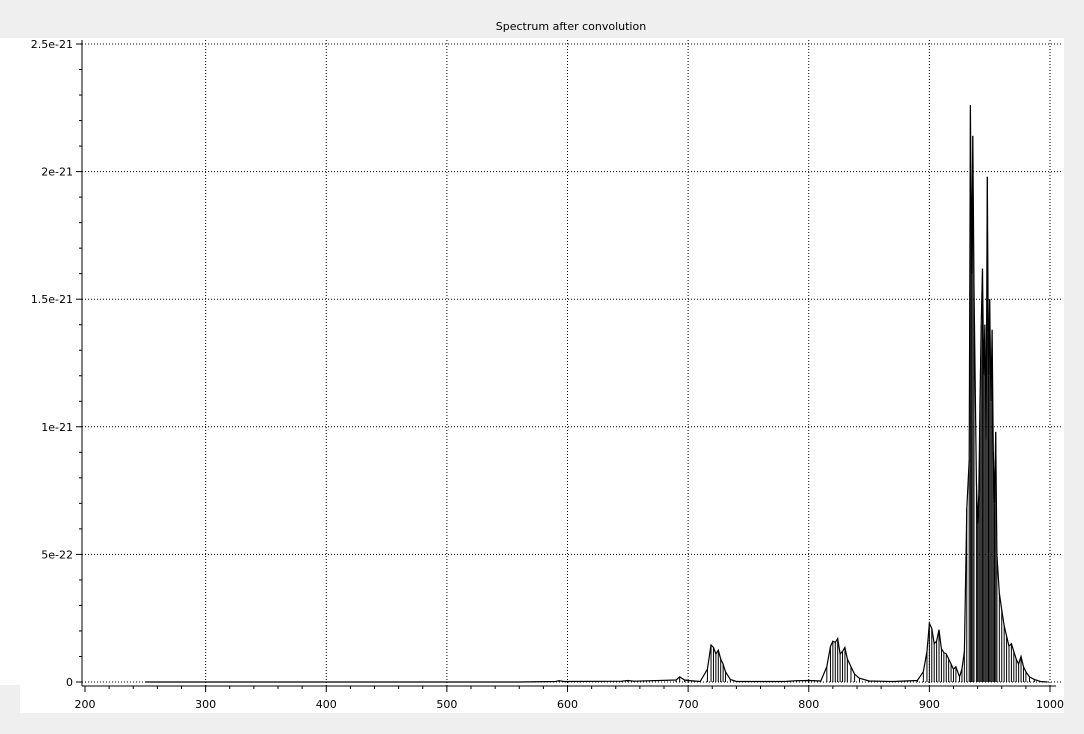 The width and height of the screenshot is (1084, 734). Describe the element at coordinates (57, 172) in the screenshot. I see `y-tick-label: 2e-21` at that location.